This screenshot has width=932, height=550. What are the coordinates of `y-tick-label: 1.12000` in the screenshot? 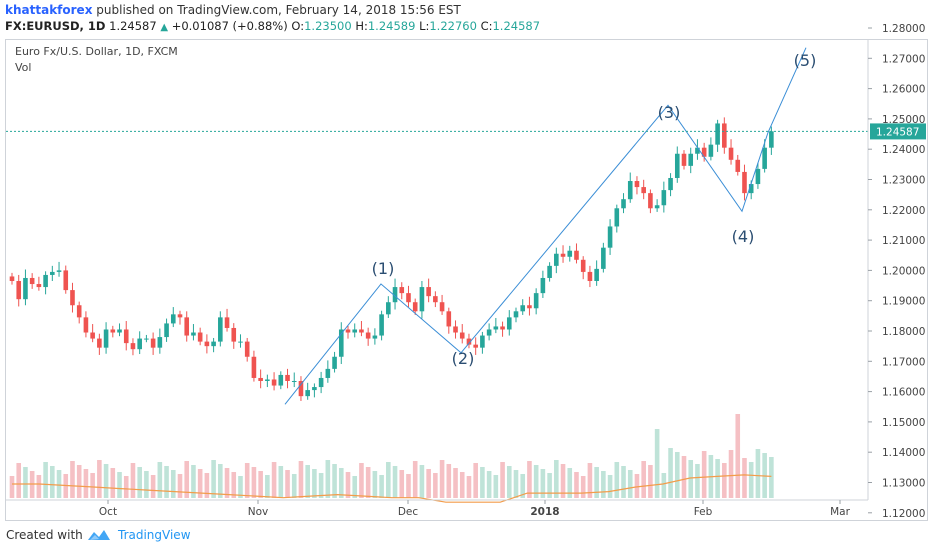 It's located at (903, 514).